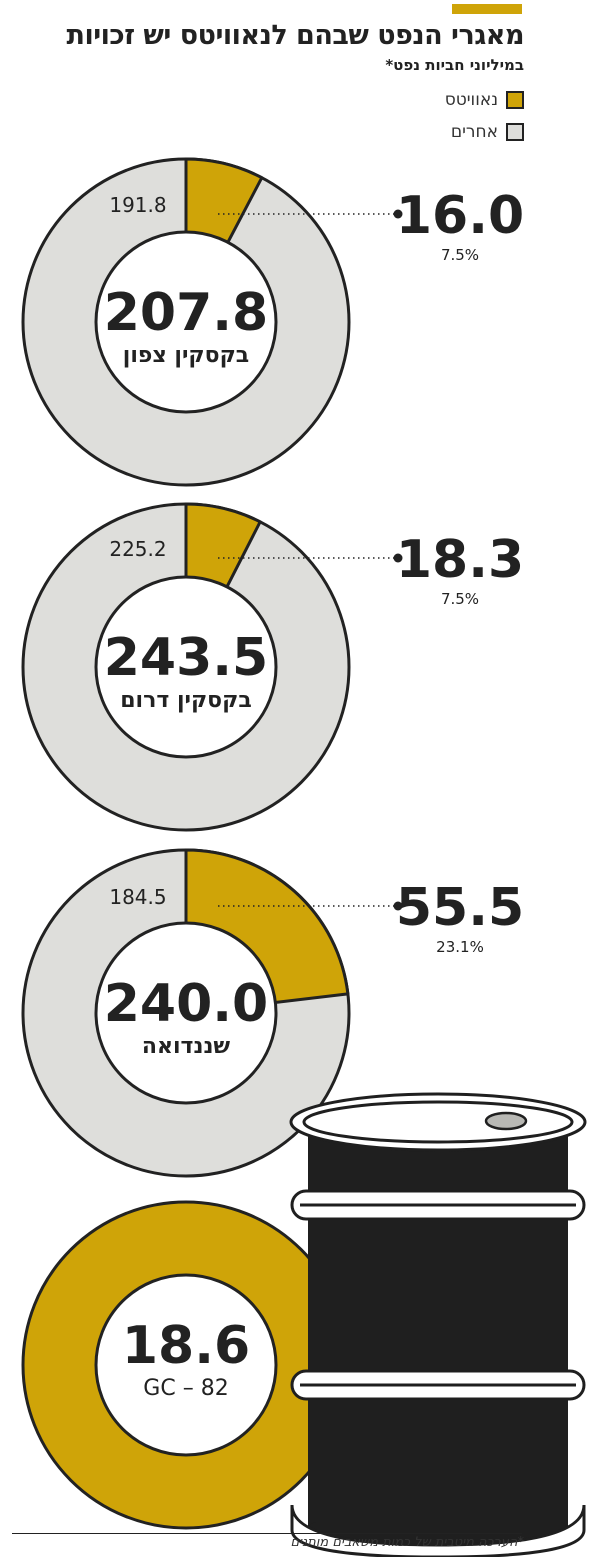 The height and width of the screenshot is (1557, 590). What do you see at coordinates (438, 1122) in the screenshot?
I see `barrel-lid` at bounding box center [438, 1122].